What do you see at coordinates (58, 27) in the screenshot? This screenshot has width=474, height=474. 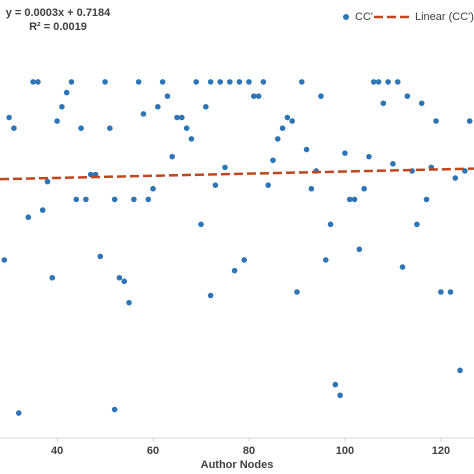 I see `r-squared: R² = 0.0019` at bounding box center [58, 27].